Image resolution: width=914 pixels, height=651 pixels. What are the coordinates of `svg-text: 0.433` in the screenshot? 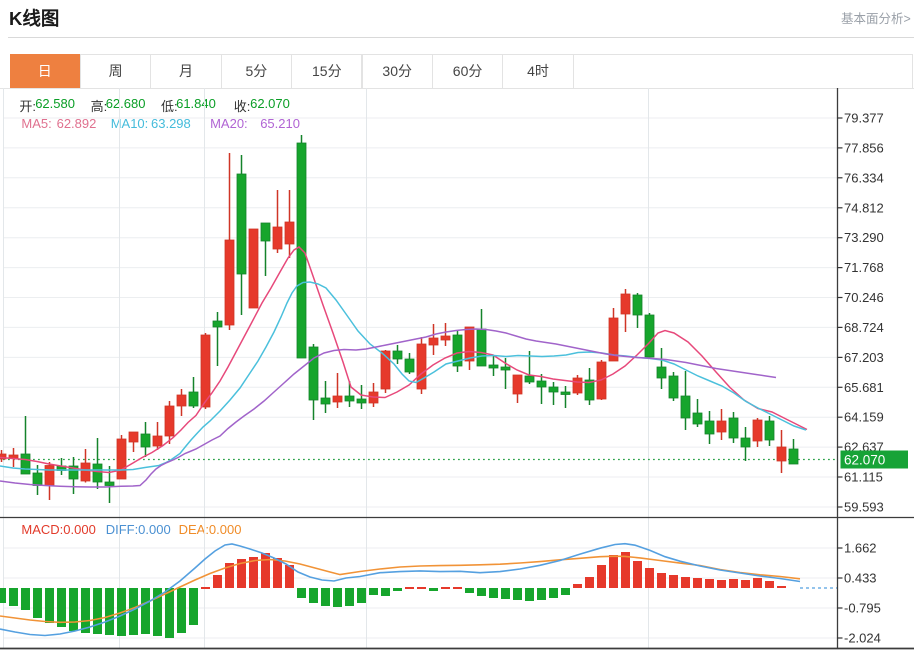 It's located at (860, 578).